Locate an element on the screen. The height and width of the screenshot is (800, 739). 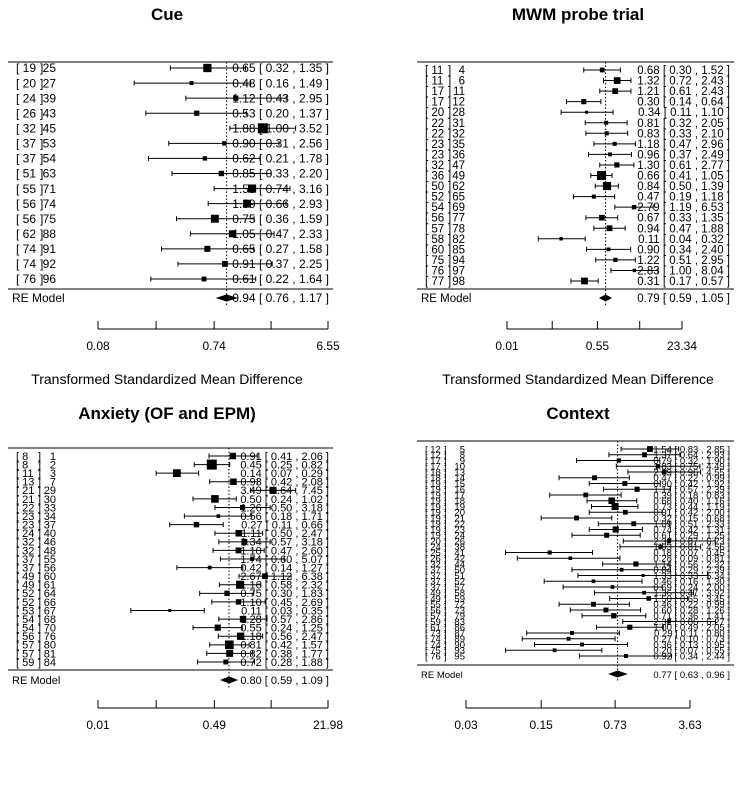
study-row: [ 54] 69 2.79 [ 1.19 , 6.53 ] is located at coordinates (577, 208).